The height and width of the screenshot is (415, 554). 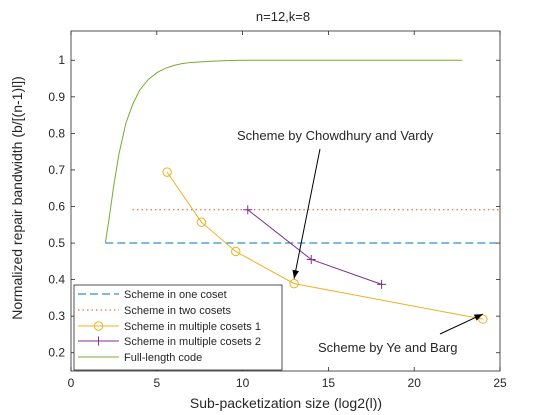 What do you see at coordinates (56, 280) in the screenshot?
I see `y-tick-label: 0.4` at bounding box center [56, 280].